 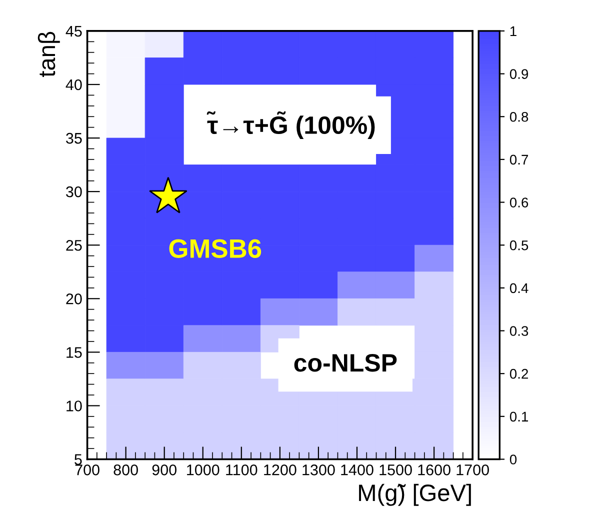 What do you see at coordinates (519, 74) in the screenshot?
I see `color-bar-label: 0.9` at bounding box center [519, 74].